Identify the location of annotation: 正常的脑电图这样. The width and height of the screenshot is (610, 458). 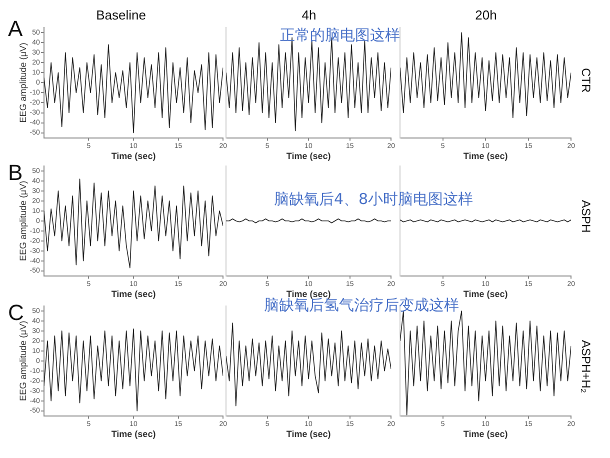
(340, 35).